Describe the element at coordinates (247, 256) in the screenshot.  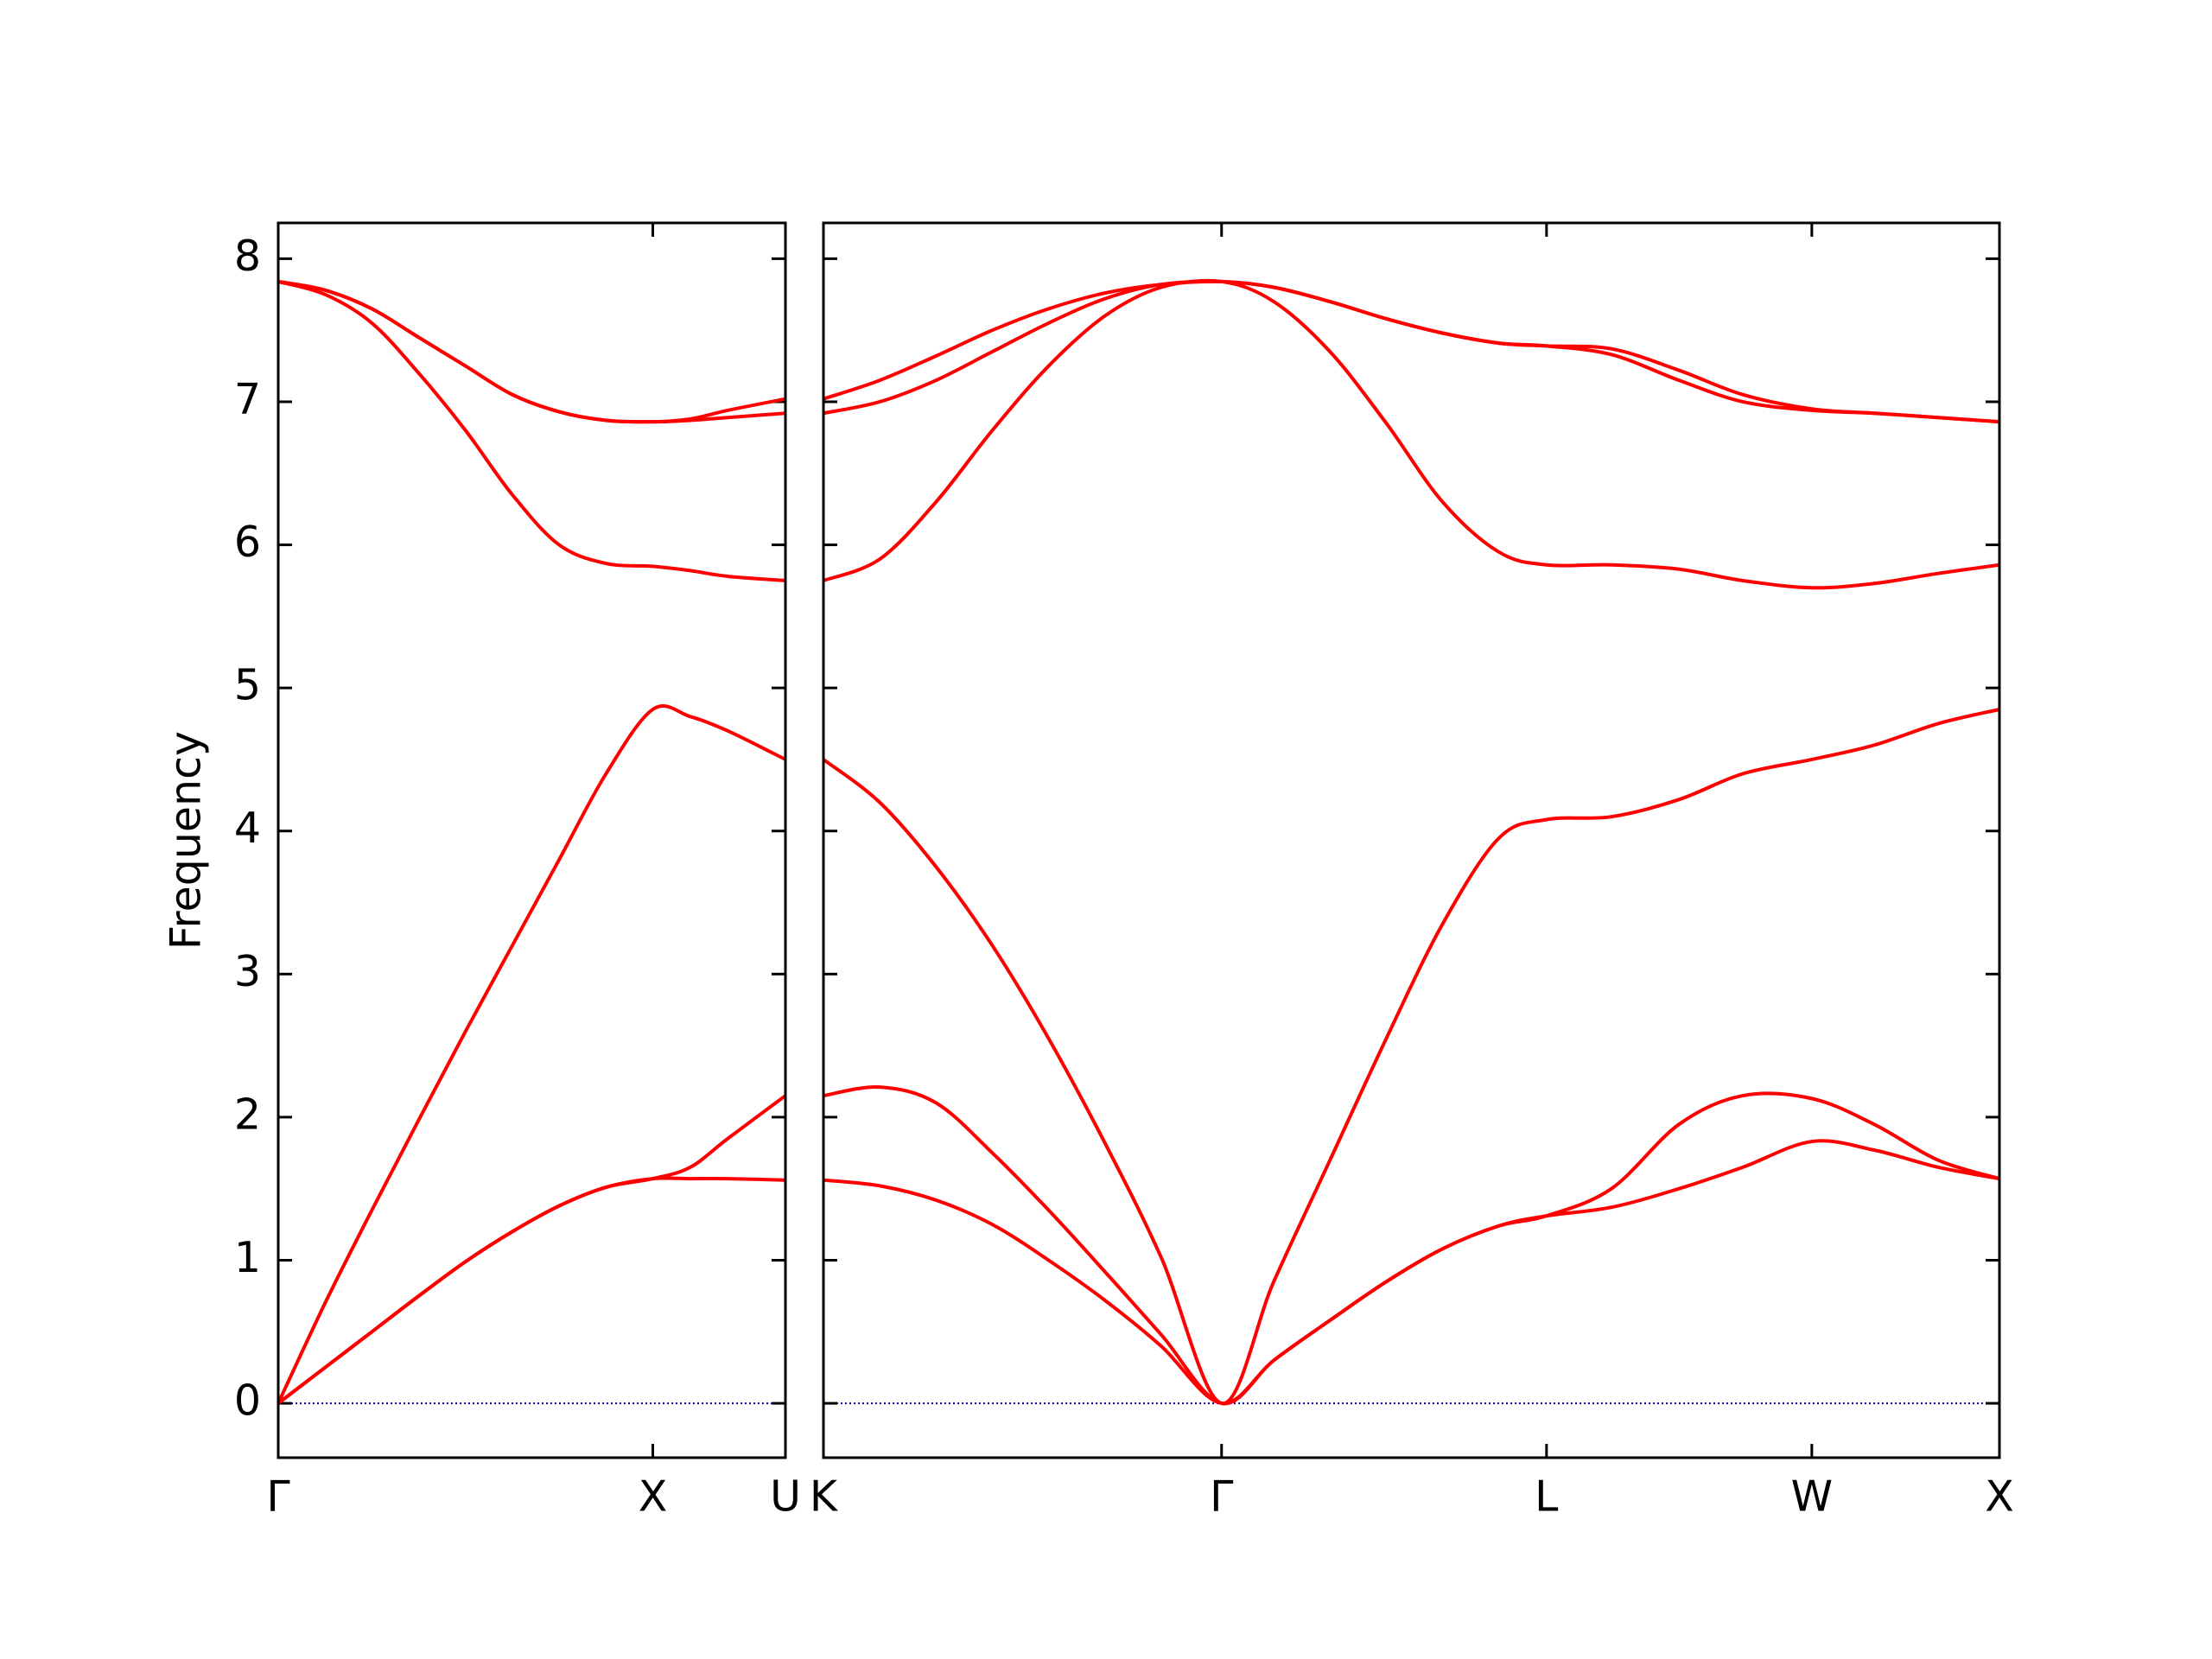
I see `y-tick-label: 8` at that location.